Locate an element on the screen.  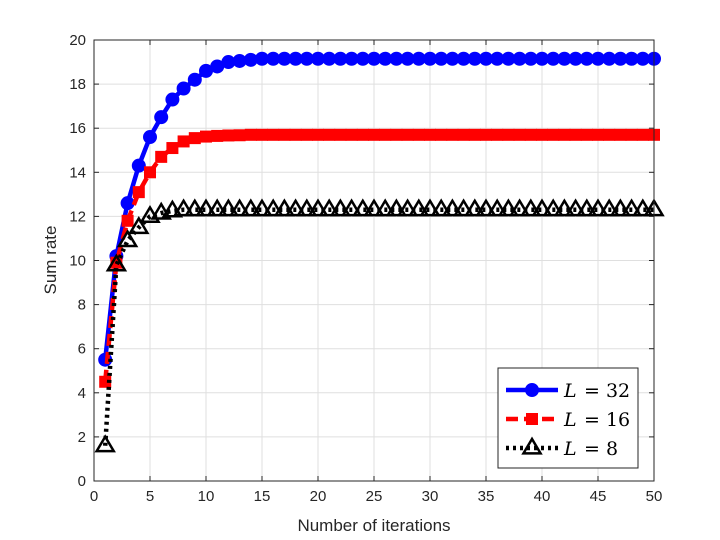
legend-item: L = 32 is located at coordinates (568, 391).